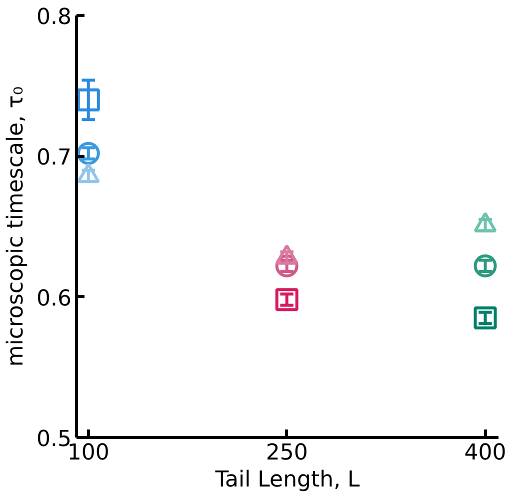 Image resolution: width=528 pixels, height=495 pixels. What do you see at coordinates (485, 453) in the screenshot?
I see `x-tick-label: 400` at bounding box center [485, 453].